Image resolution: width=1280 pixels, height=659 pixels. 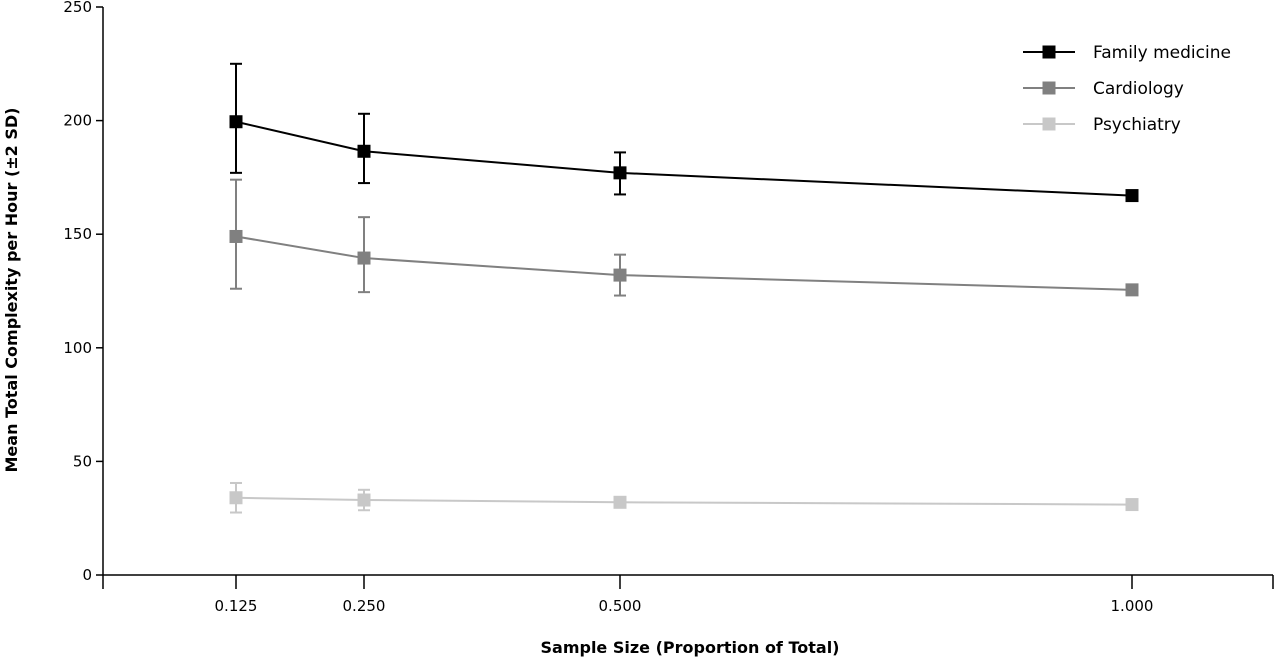 I want to click on y-axis-title: Mean Total Complexity per Hour (±2 SD), so click(x=11, y=290).